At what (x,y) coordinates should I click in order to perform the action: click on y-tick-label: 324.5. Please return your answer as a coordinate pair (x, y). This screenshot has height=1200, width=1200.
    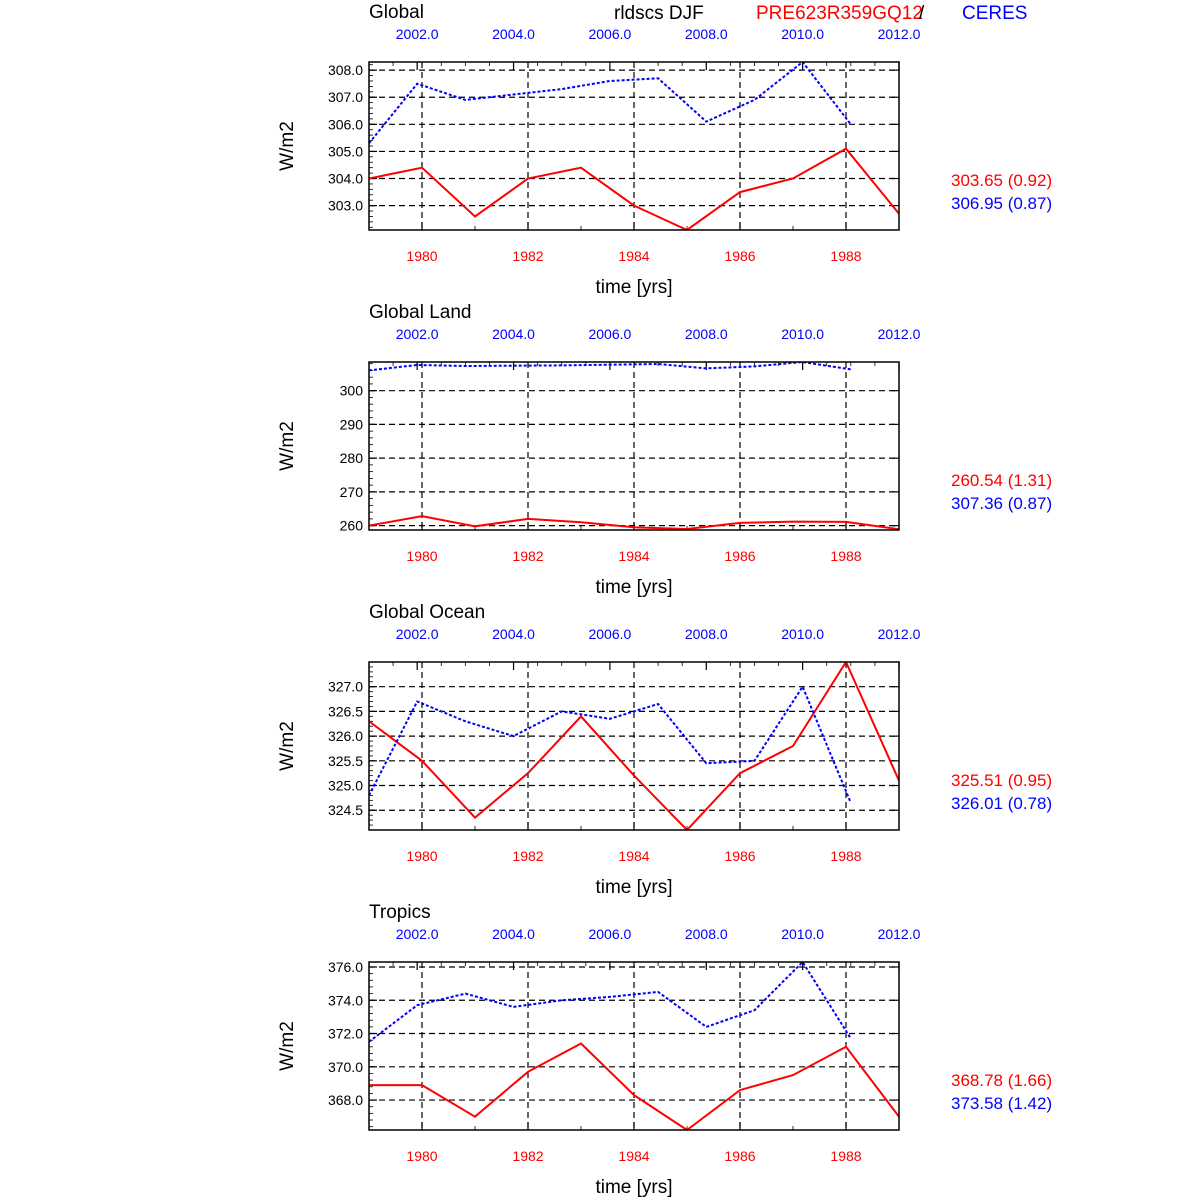
    Looking at the image, I should click on (345, 810).